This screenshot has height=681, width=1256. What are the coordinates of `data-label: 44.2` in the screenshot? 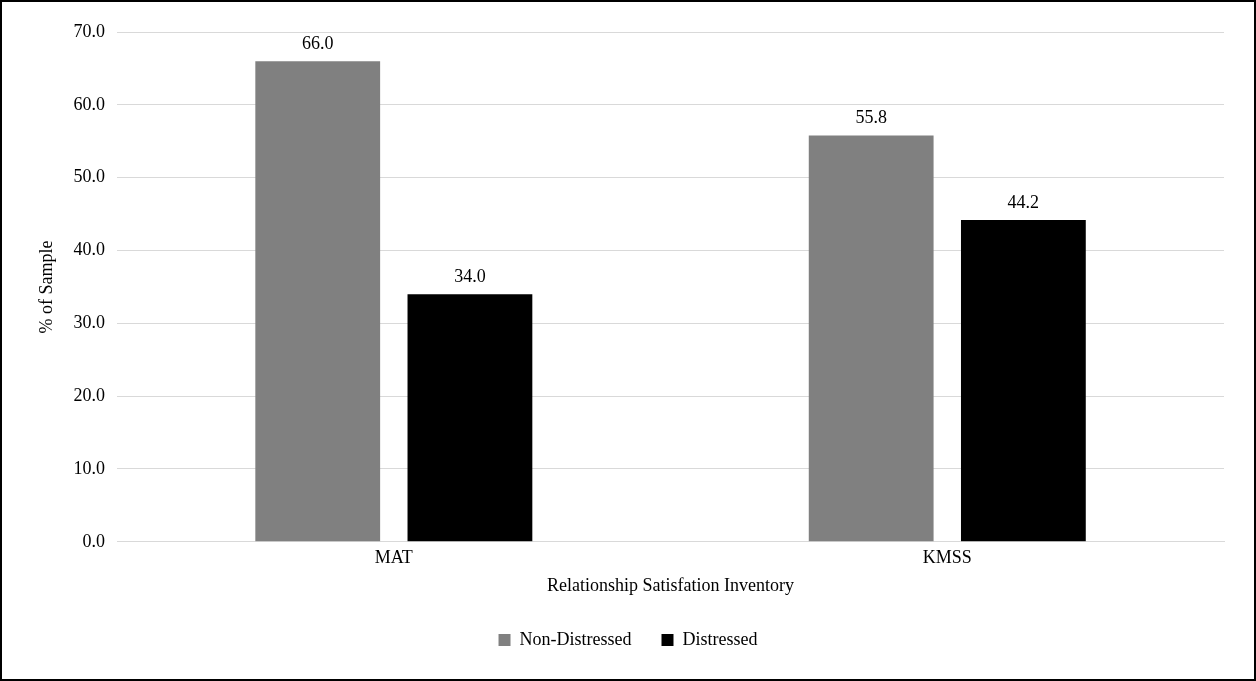 It's located at (1023, 201).